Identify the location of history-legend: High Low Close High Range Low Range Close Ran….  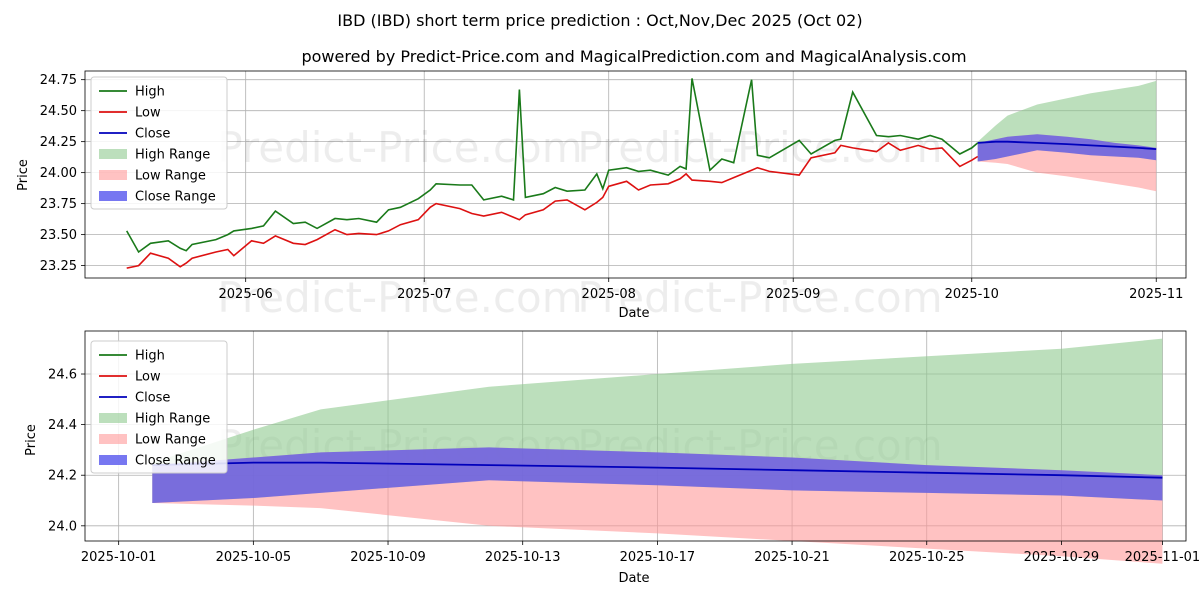
(159, 143).